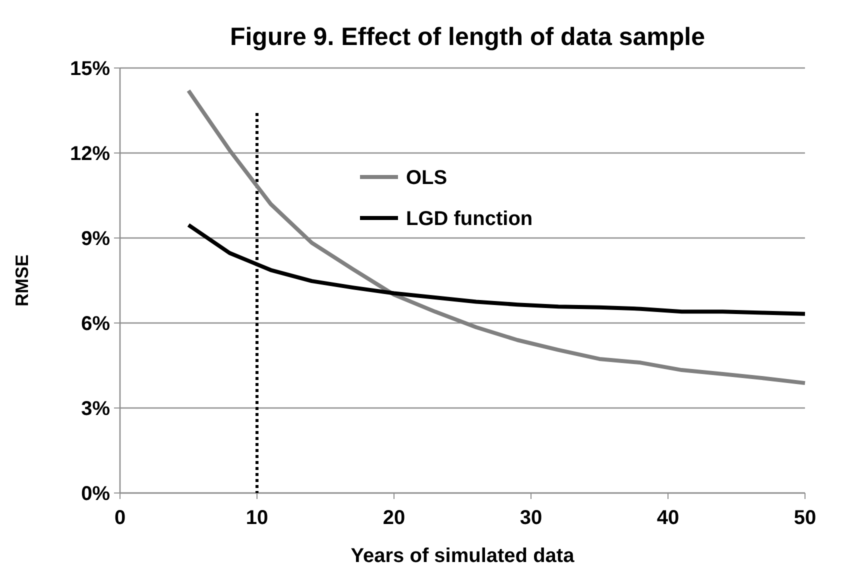 The height and width of the screenshot is (577, 862). Describe the element at coordinates (531, 518) in the screenshot. I see `x-tick-label: 30` at that location.